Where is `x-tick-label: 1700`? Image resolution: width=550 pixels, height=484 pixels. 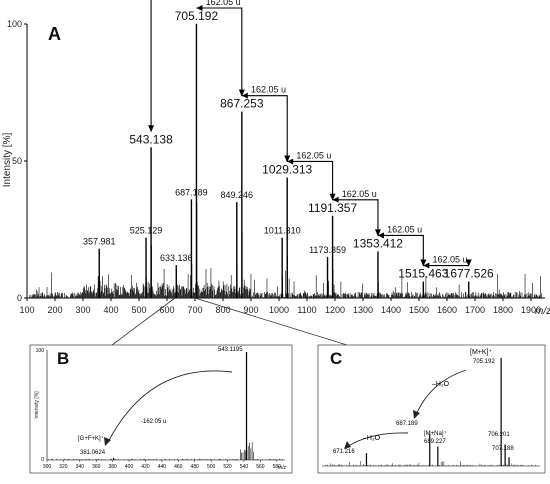
x-tick-label: 1700 is located at coordinates (475, 310).